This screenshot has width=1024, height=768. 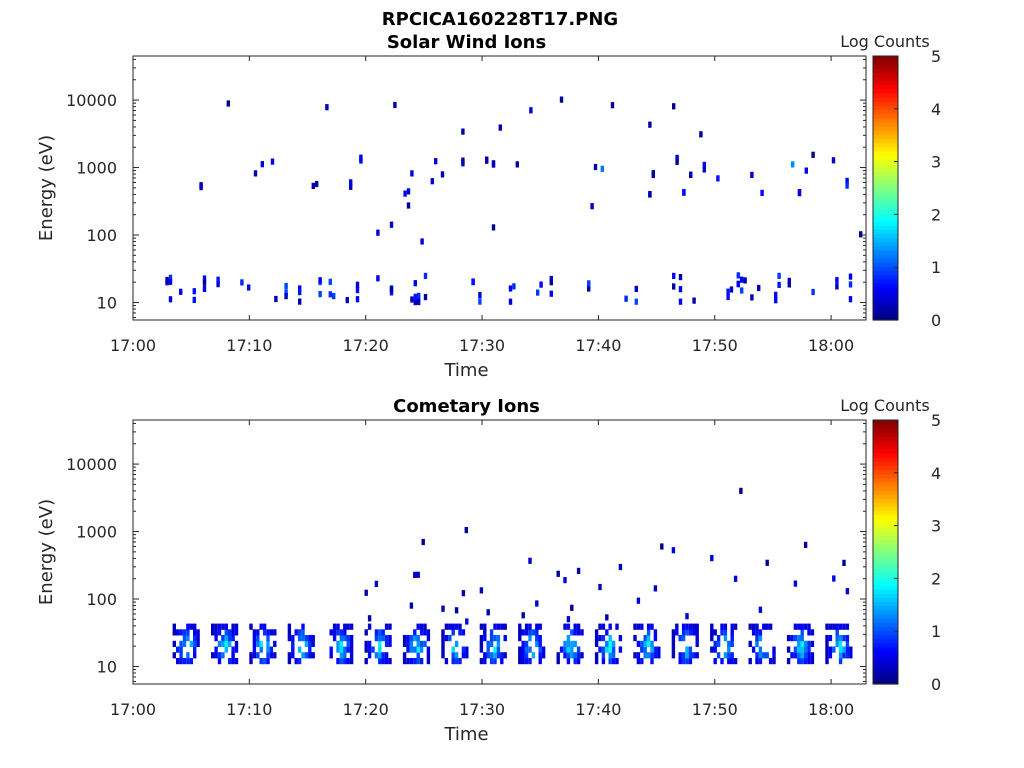 I want to click on x-tick-label: 17:50, so click(x=715, y=345).